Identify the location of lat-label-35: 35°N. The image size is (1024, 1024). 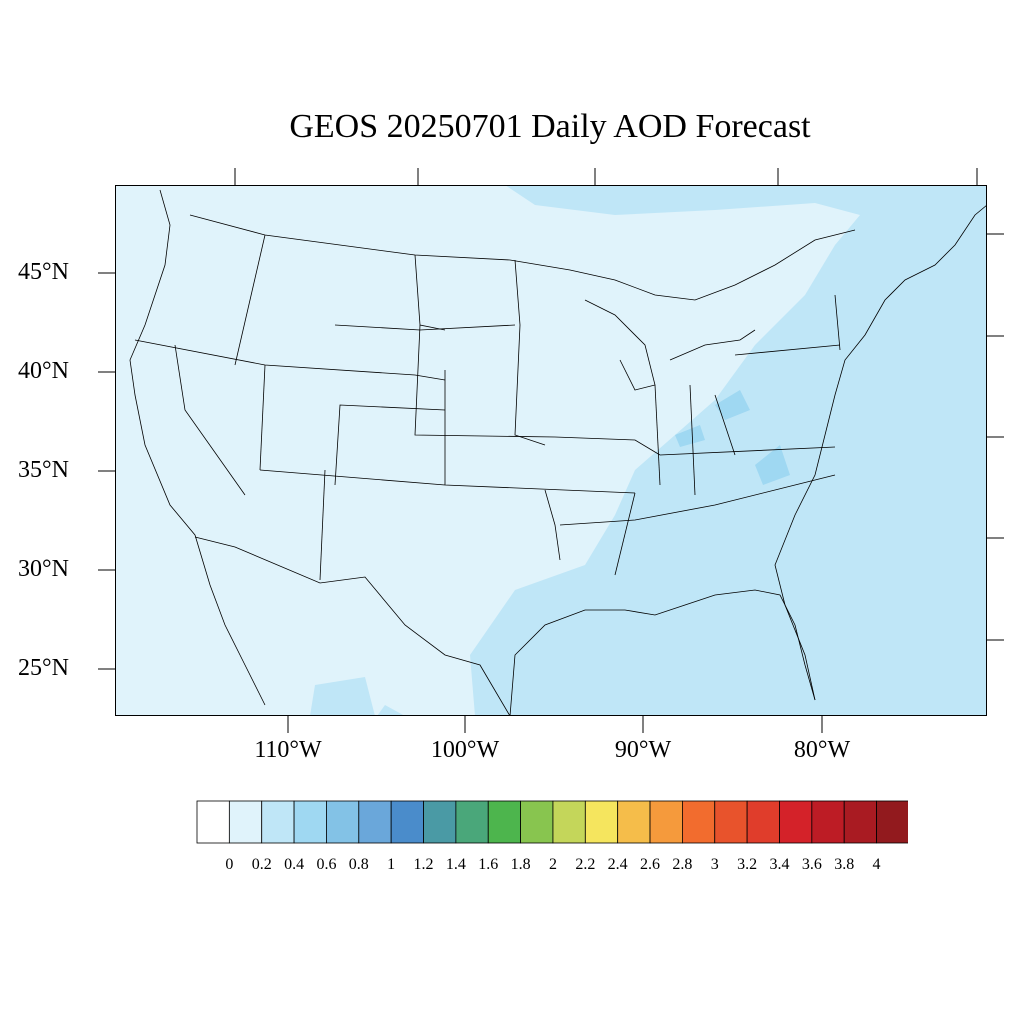
(43, 470).